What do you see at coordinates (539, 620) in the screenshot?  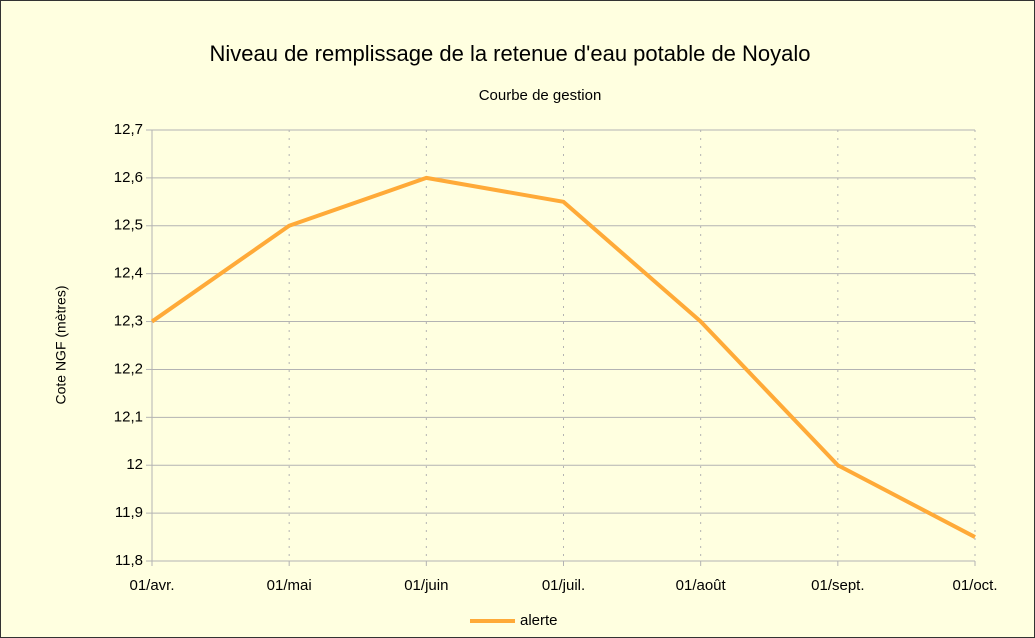 I see `legend-label: alerte` at bounding box center [539, 620].